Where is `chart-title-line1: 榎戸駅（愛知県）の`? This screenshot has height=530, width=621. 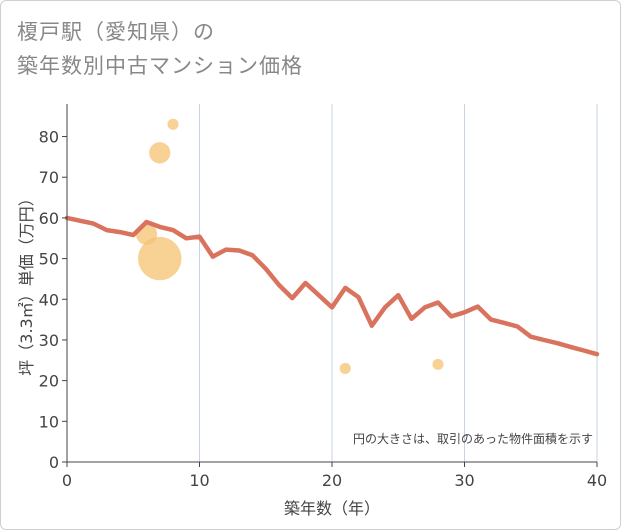 chart-title-line1: 榎戸駅（愛知県）の is located at coordinates (116, 32).